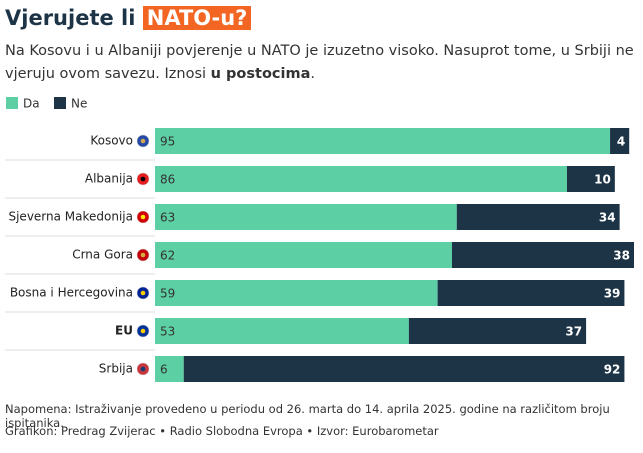 The image size is (643, 453). I want to click on value-label: 63, so click(167, 218).